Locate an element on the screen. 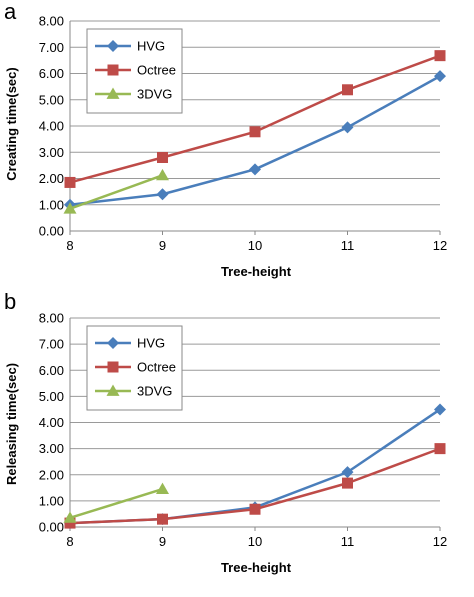  y-axis-title-b: Releasing time(sec) is located at coordinates (11, 424).